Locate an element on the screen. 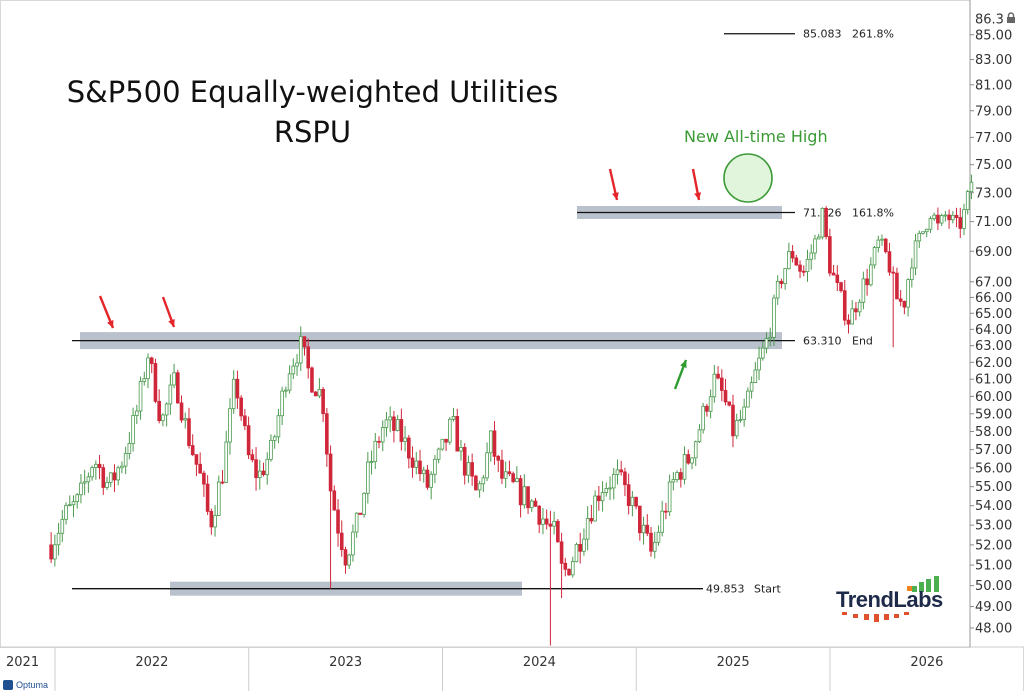  x-tick-label: 2023 is located at coordinates (345, 662).